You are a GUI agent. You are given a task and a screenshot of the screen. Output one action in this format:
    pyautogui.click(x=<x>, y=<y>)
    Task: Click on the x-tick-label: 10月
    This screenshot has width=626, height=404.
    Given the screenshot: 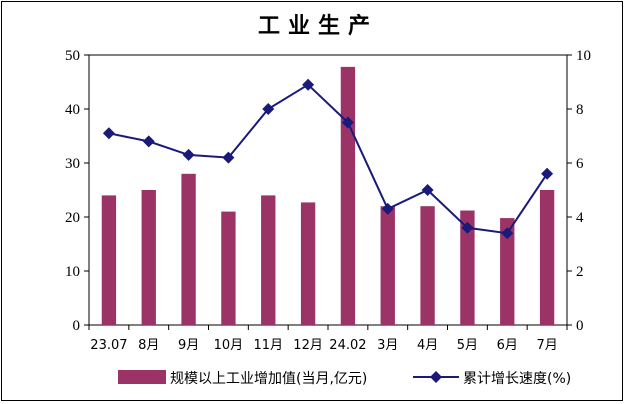 What is the action you would take?
    pyautogui.click(x=229, y=345)
    